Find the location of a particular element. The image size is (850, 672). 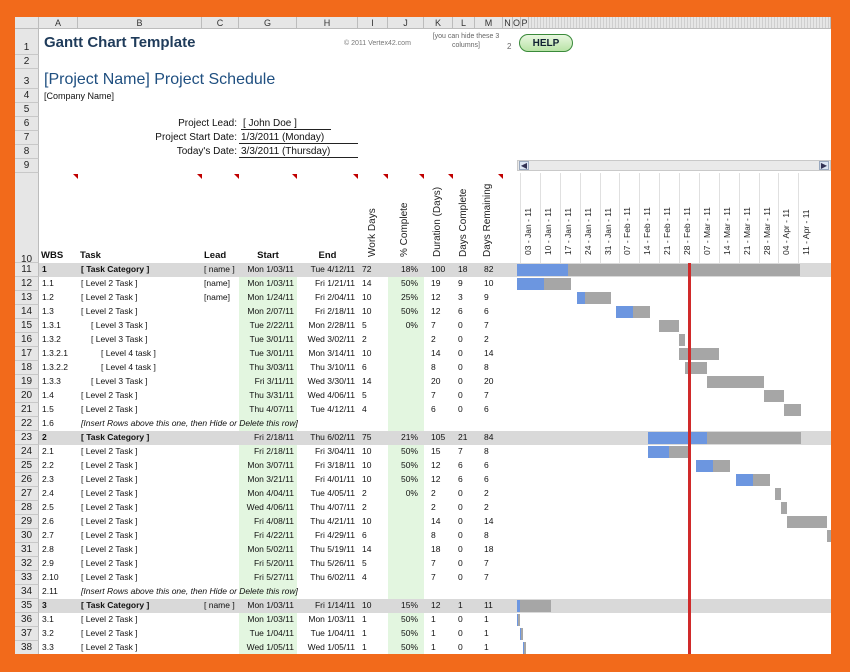

scroll-right-arrow-icon: ▶ is located at coordinates (824, 165).